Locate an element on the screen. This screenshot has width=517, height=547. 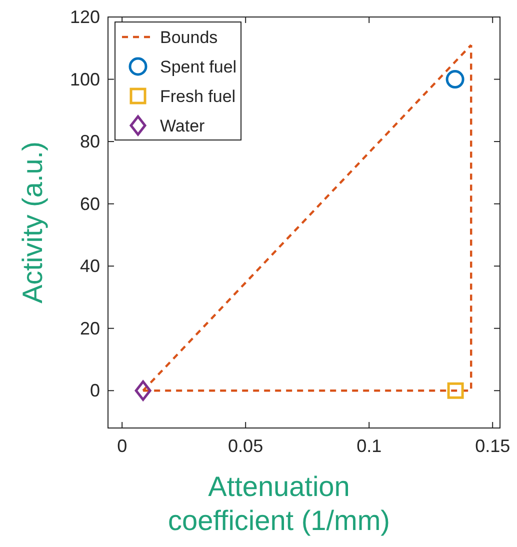
legend-label: Spent fuel is located at coordinates (198, 67).